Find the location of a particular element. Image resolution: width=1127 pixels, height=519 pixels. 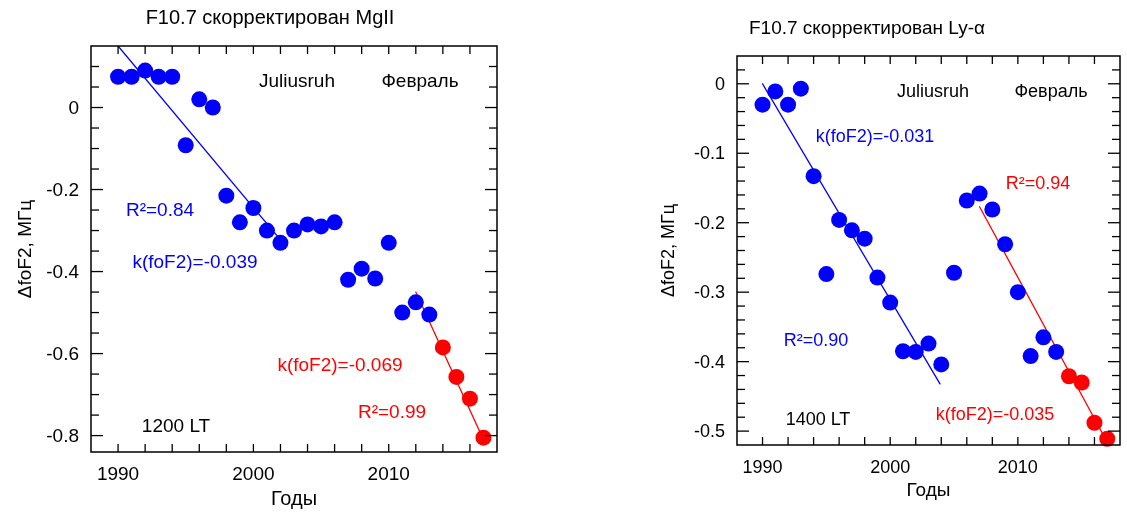

y-tick-label: -0.1 is located at coordinates (709, 153).